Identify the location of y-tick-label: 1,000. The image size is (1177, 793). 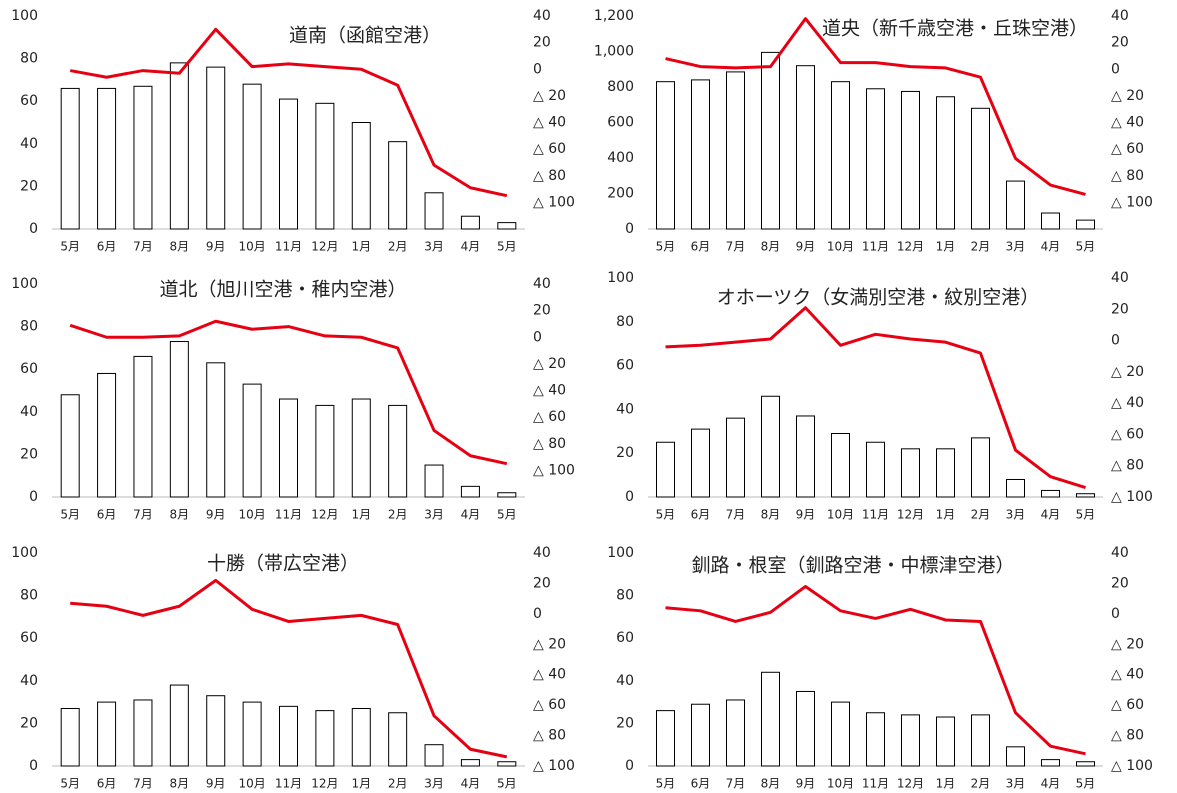
(614, 52).